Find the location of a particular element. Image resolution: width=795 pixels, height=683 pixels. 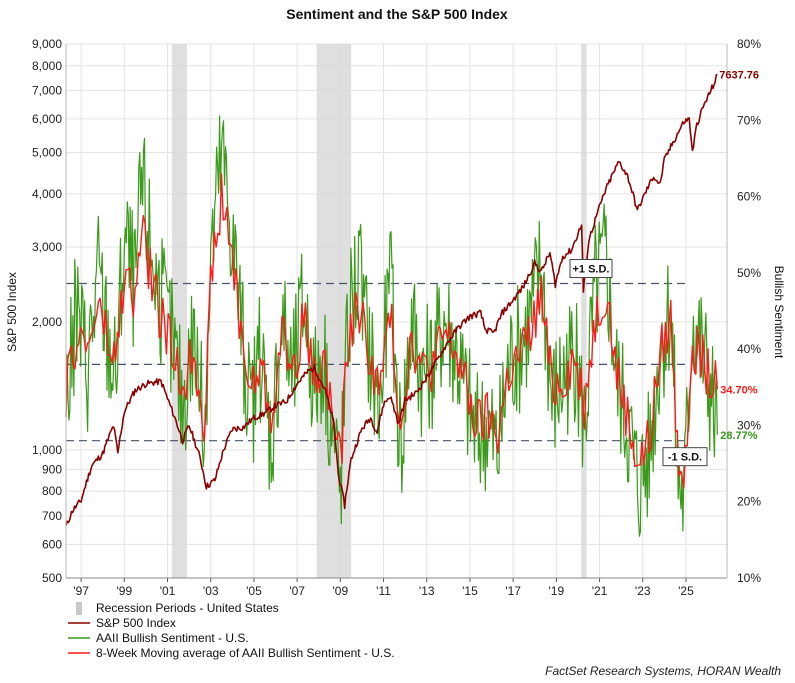

x-tick-label: '01 is located at coordinates (168, 591).